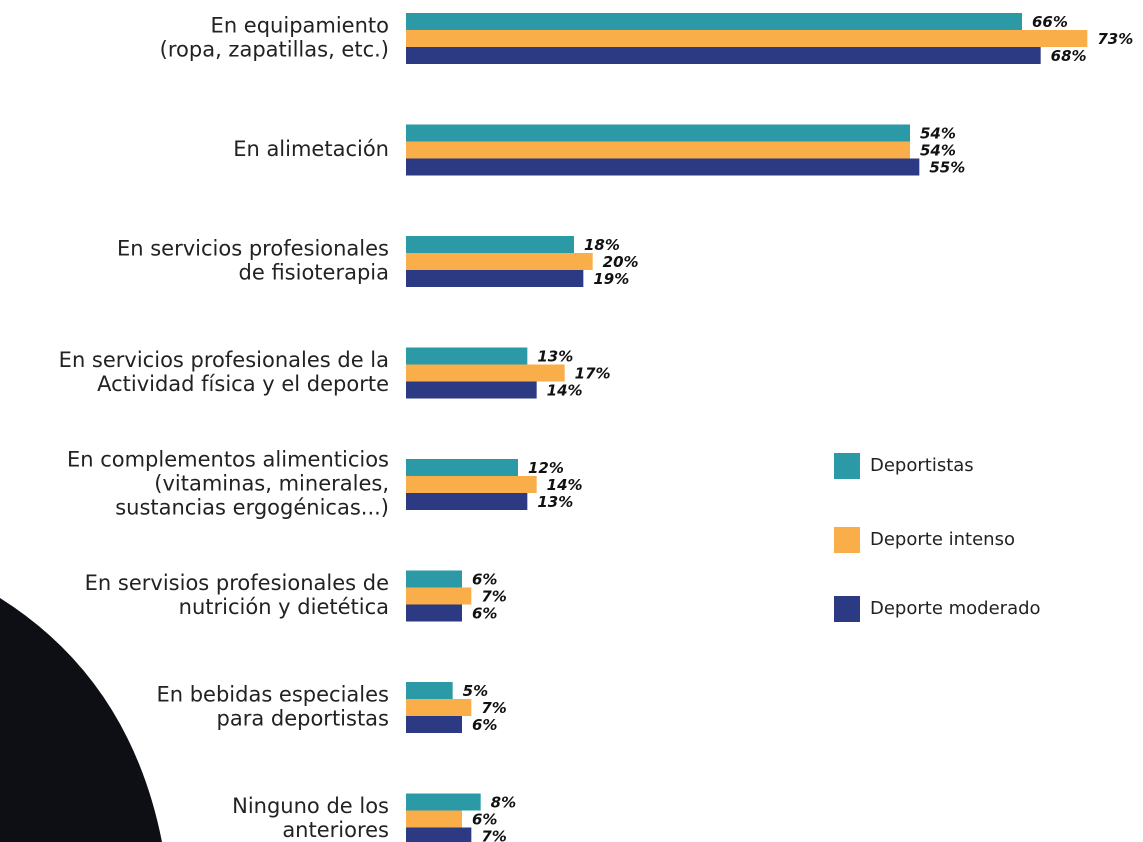 The image size is (1143, 842). What do you see at coordinates (1115, 39) in the screenshot?
I see `value-label: 73%` at bounding box center [1115, 39].